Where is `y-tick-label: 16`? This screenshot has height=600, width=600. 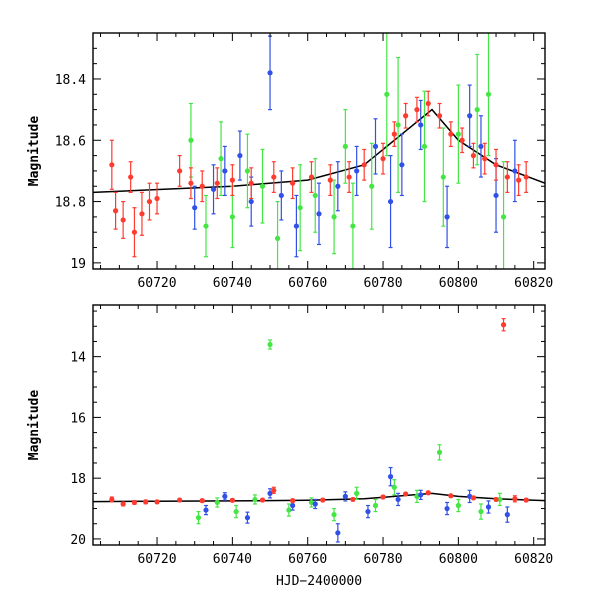
y-tick-label: 16 is located at coordinates (78, 418).